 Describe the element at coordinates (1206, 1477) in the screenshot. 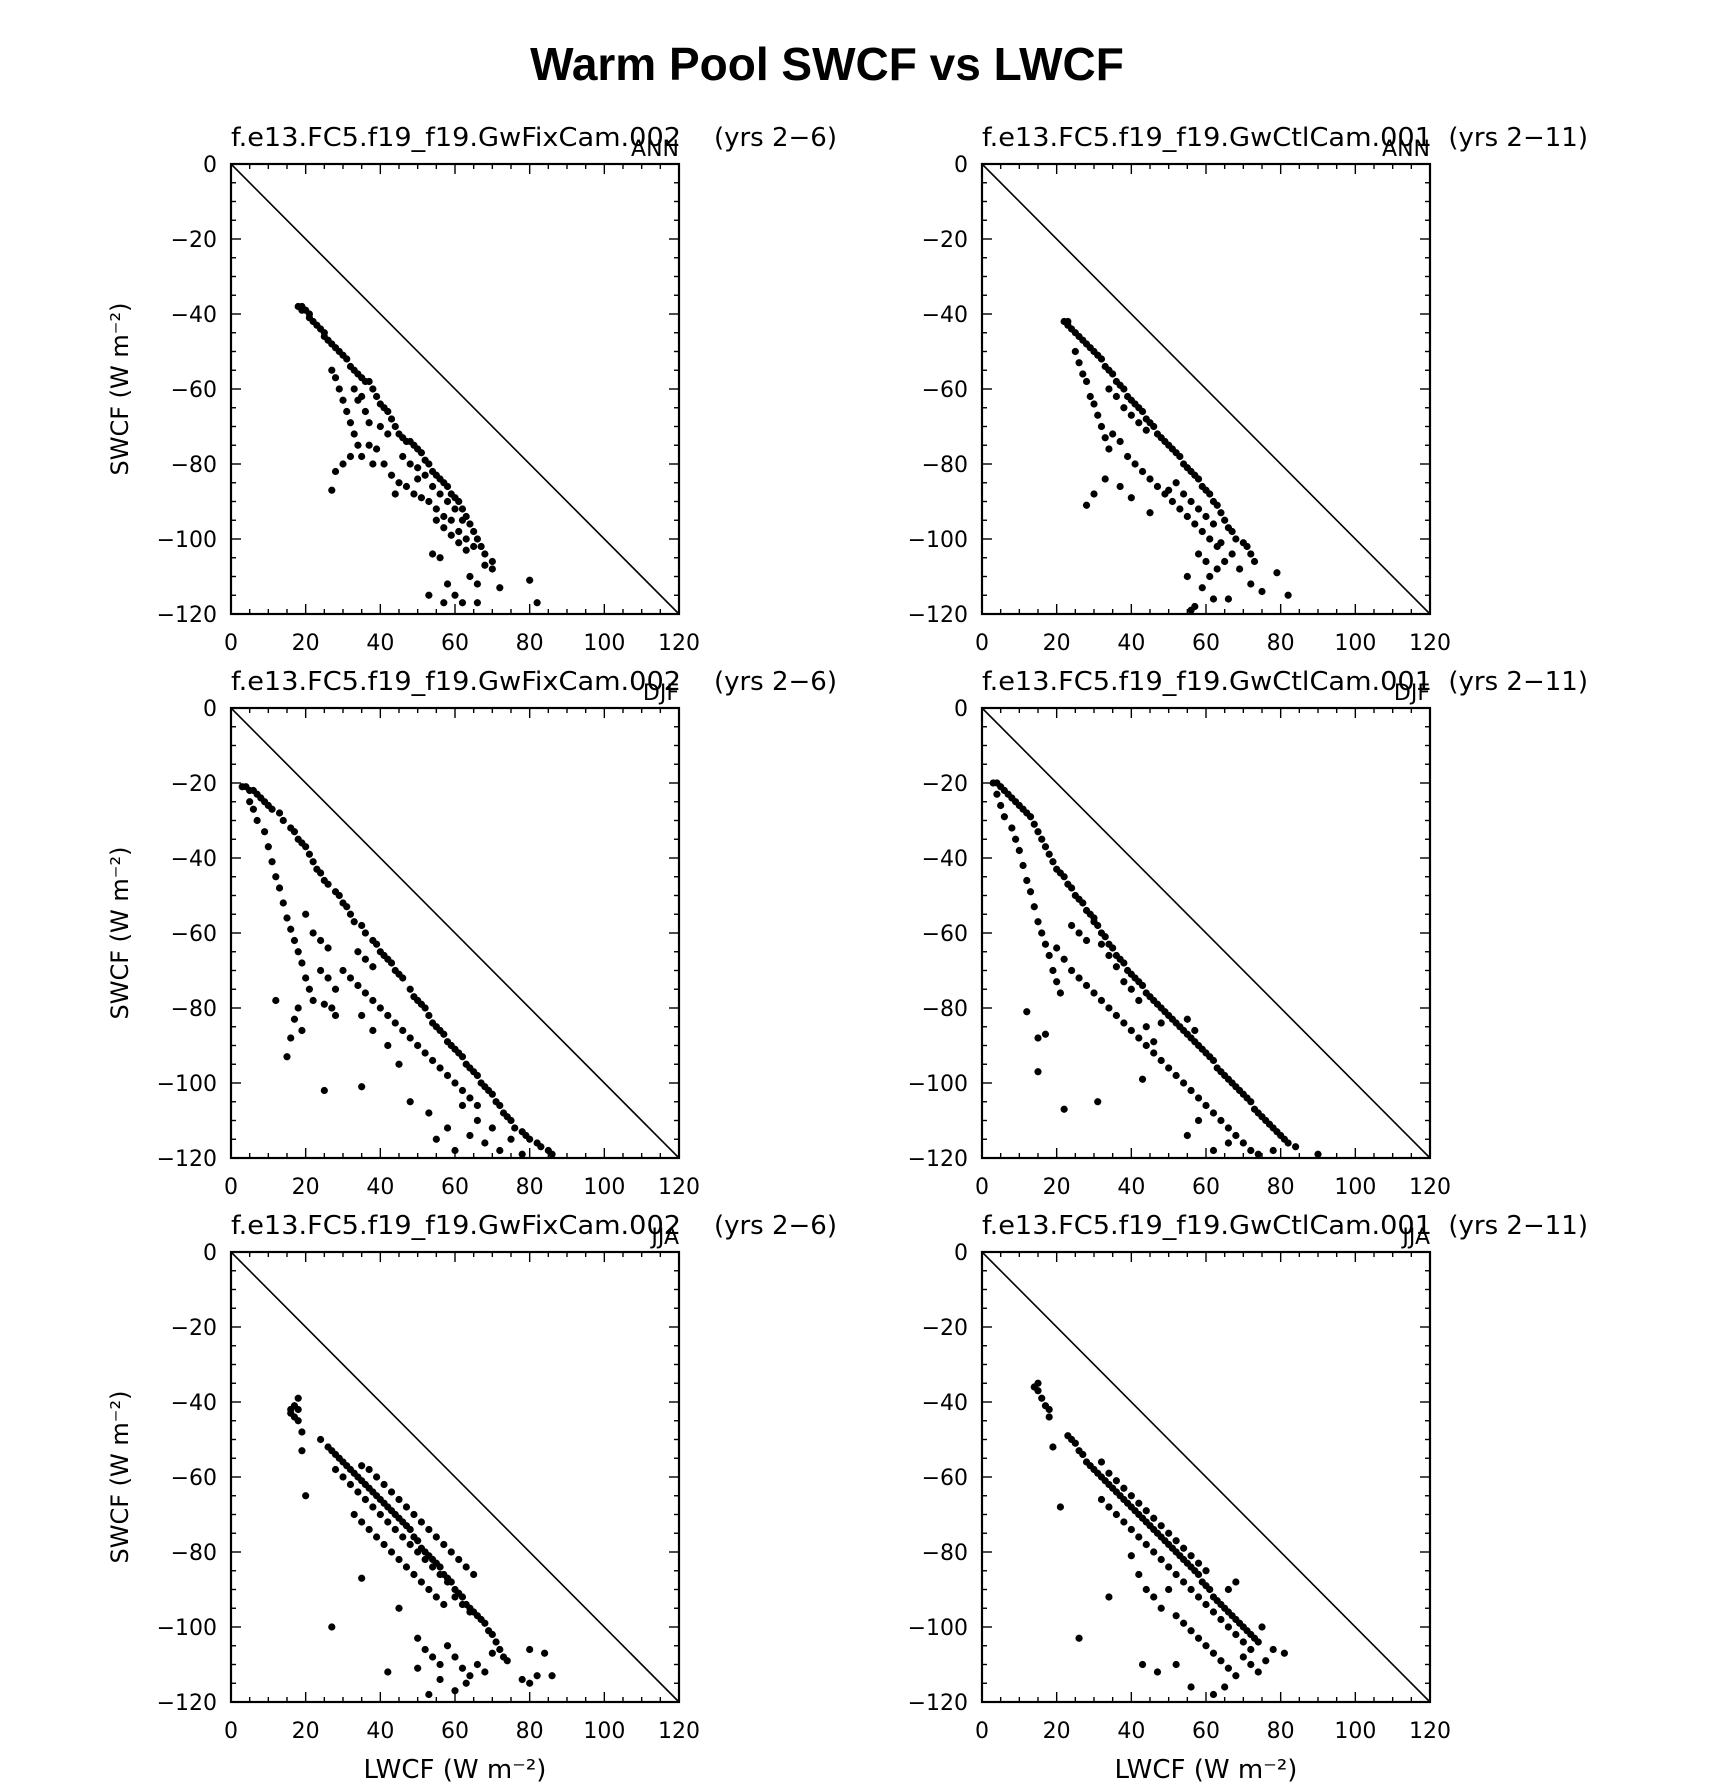

I see `reference-line` at that location.